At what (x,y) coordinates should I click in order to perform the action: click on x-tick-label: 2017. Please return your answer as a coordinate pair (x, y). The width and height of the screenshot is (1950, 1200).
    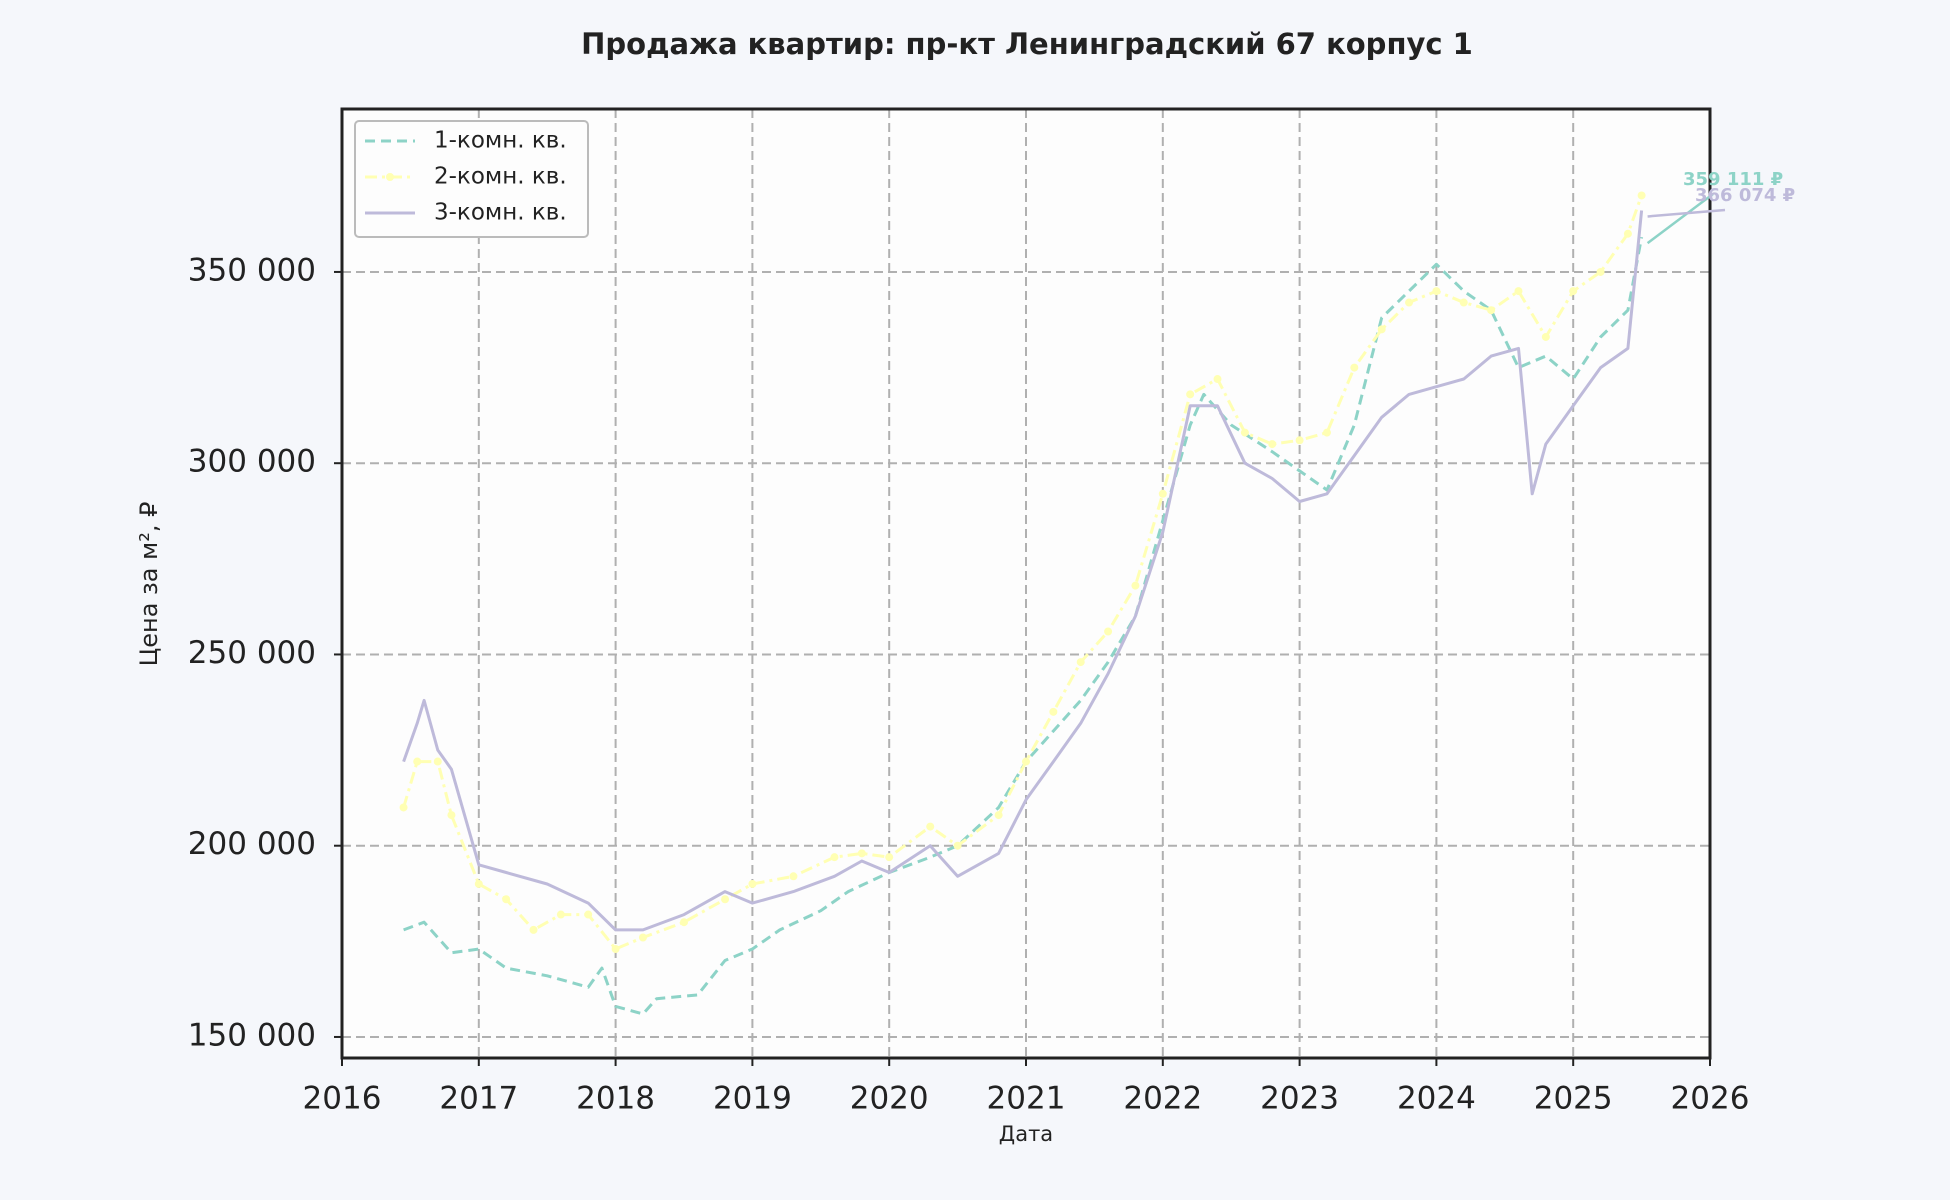
    Looking at the image, I should click on (478, 1099).